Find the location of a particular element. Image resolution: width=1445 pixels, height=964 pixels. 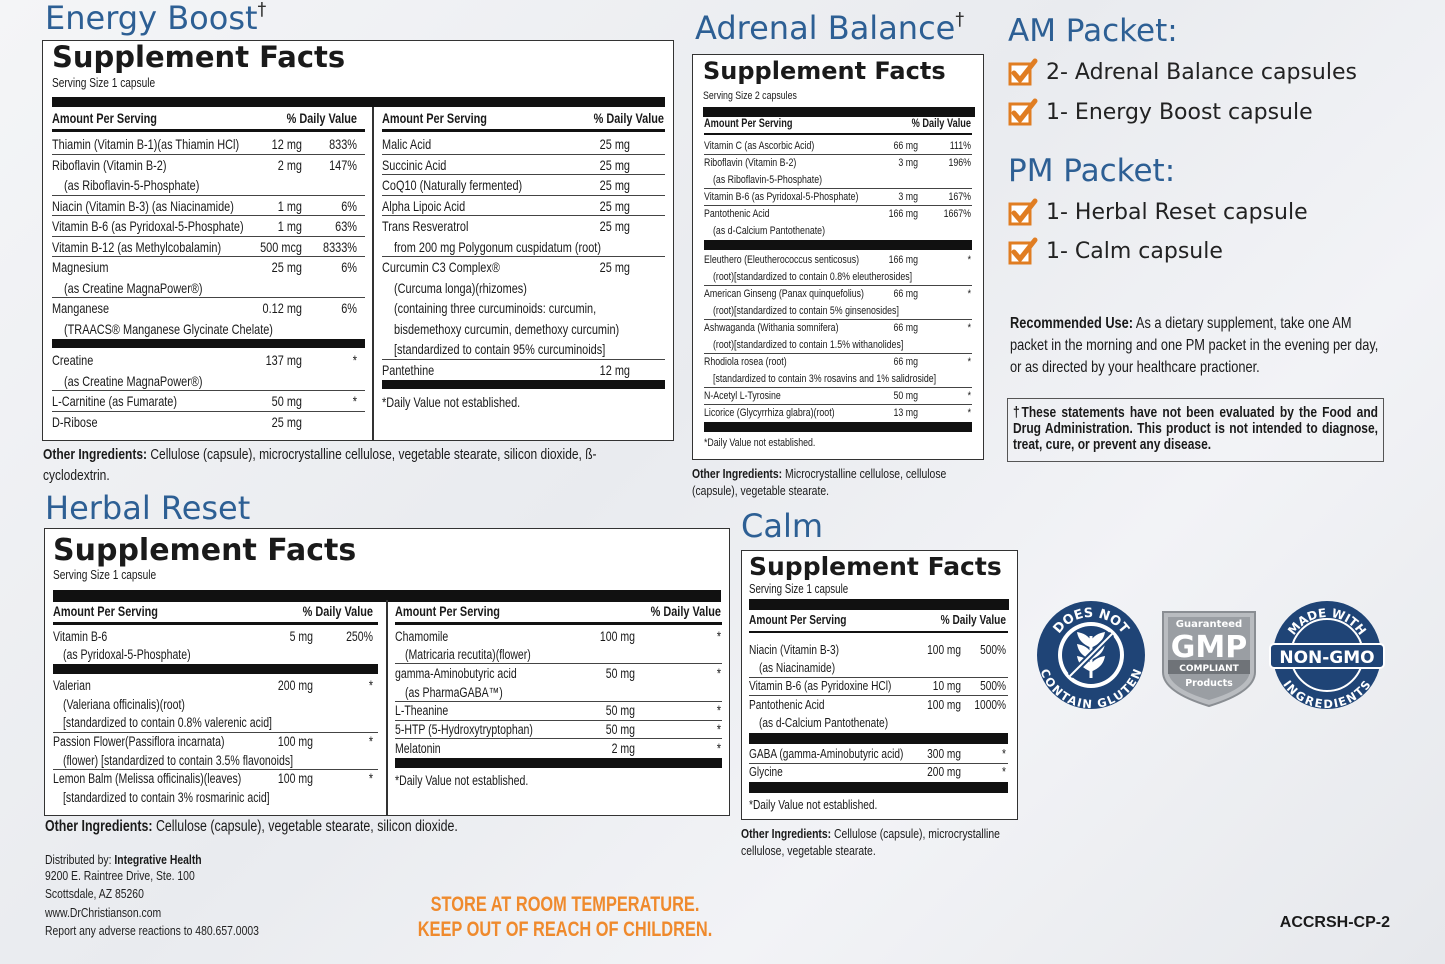

ingredient-name: CoQ10 (Naturally fermented) is located at coordinates (452, 185).